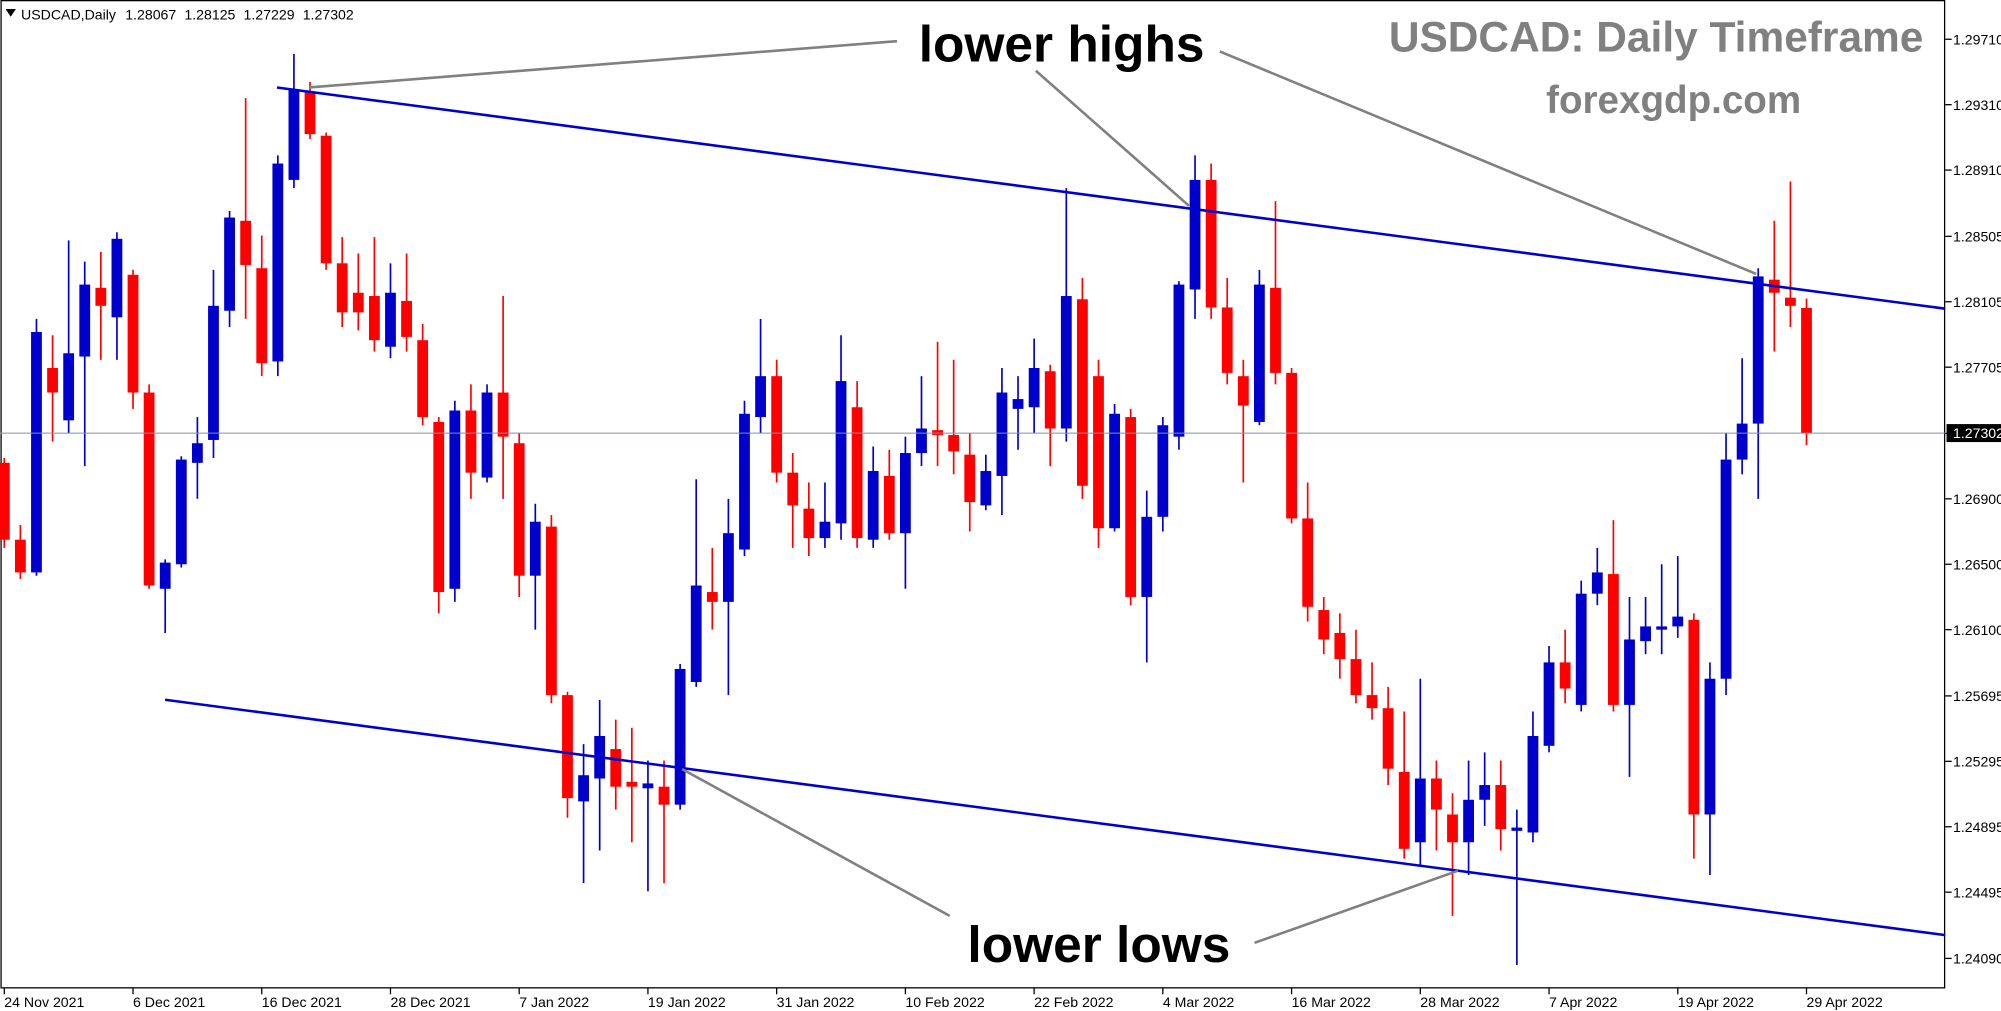  What do you see at coordinates (687, 1002) in the screenshot?
I see `x-tick-label: 19 Jan 2022` at bounding box center [687, 1002].